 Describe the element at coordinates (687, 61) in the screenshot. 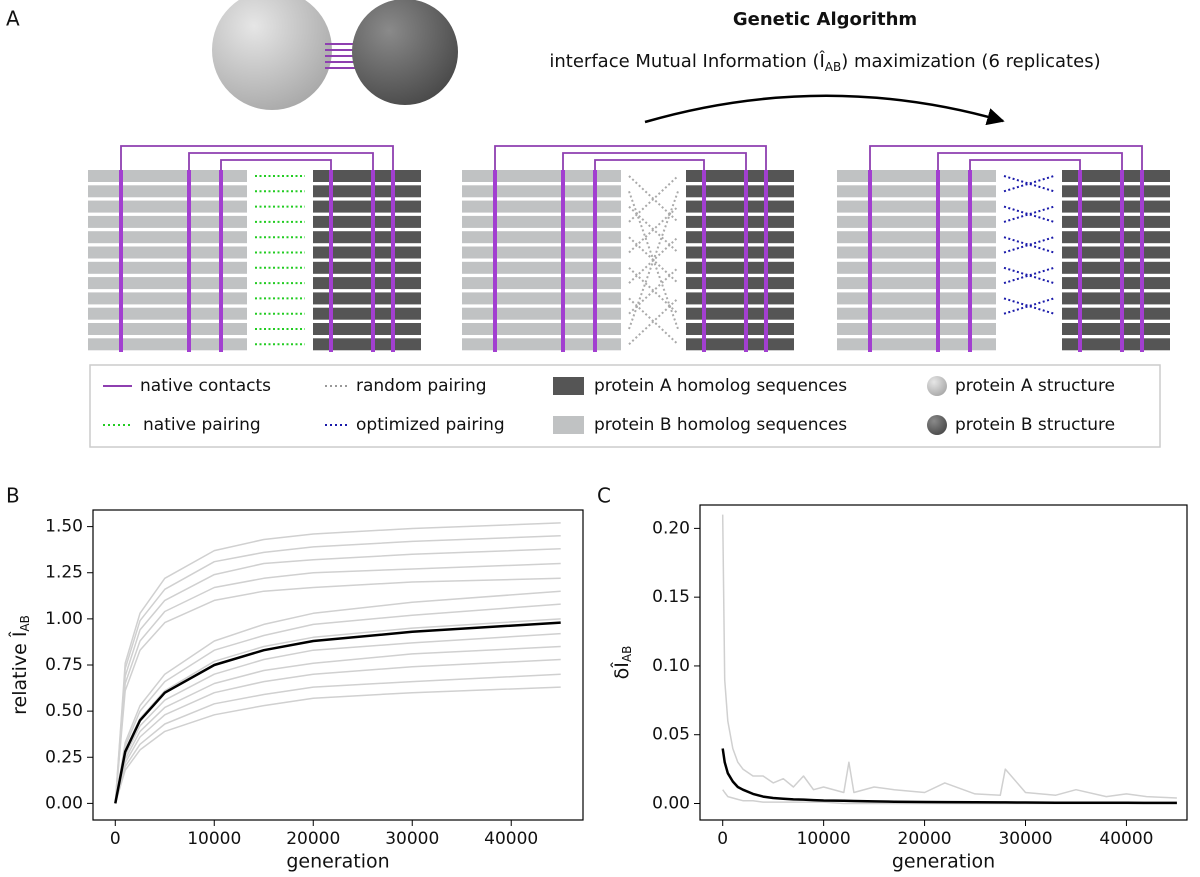

I see `subtitle-part: interface Mutual Information (Î` at that location.